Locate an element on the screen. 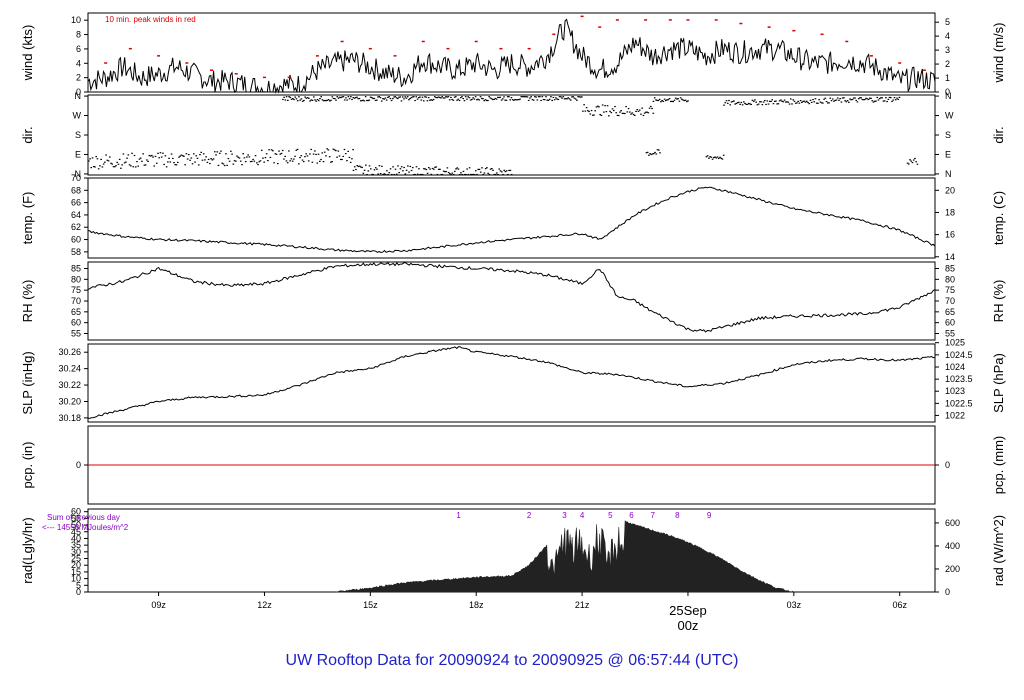 This screenshot has width=1024, height=700. precipitation-right-tick-label: 0 is located at coordinates (947, 465).